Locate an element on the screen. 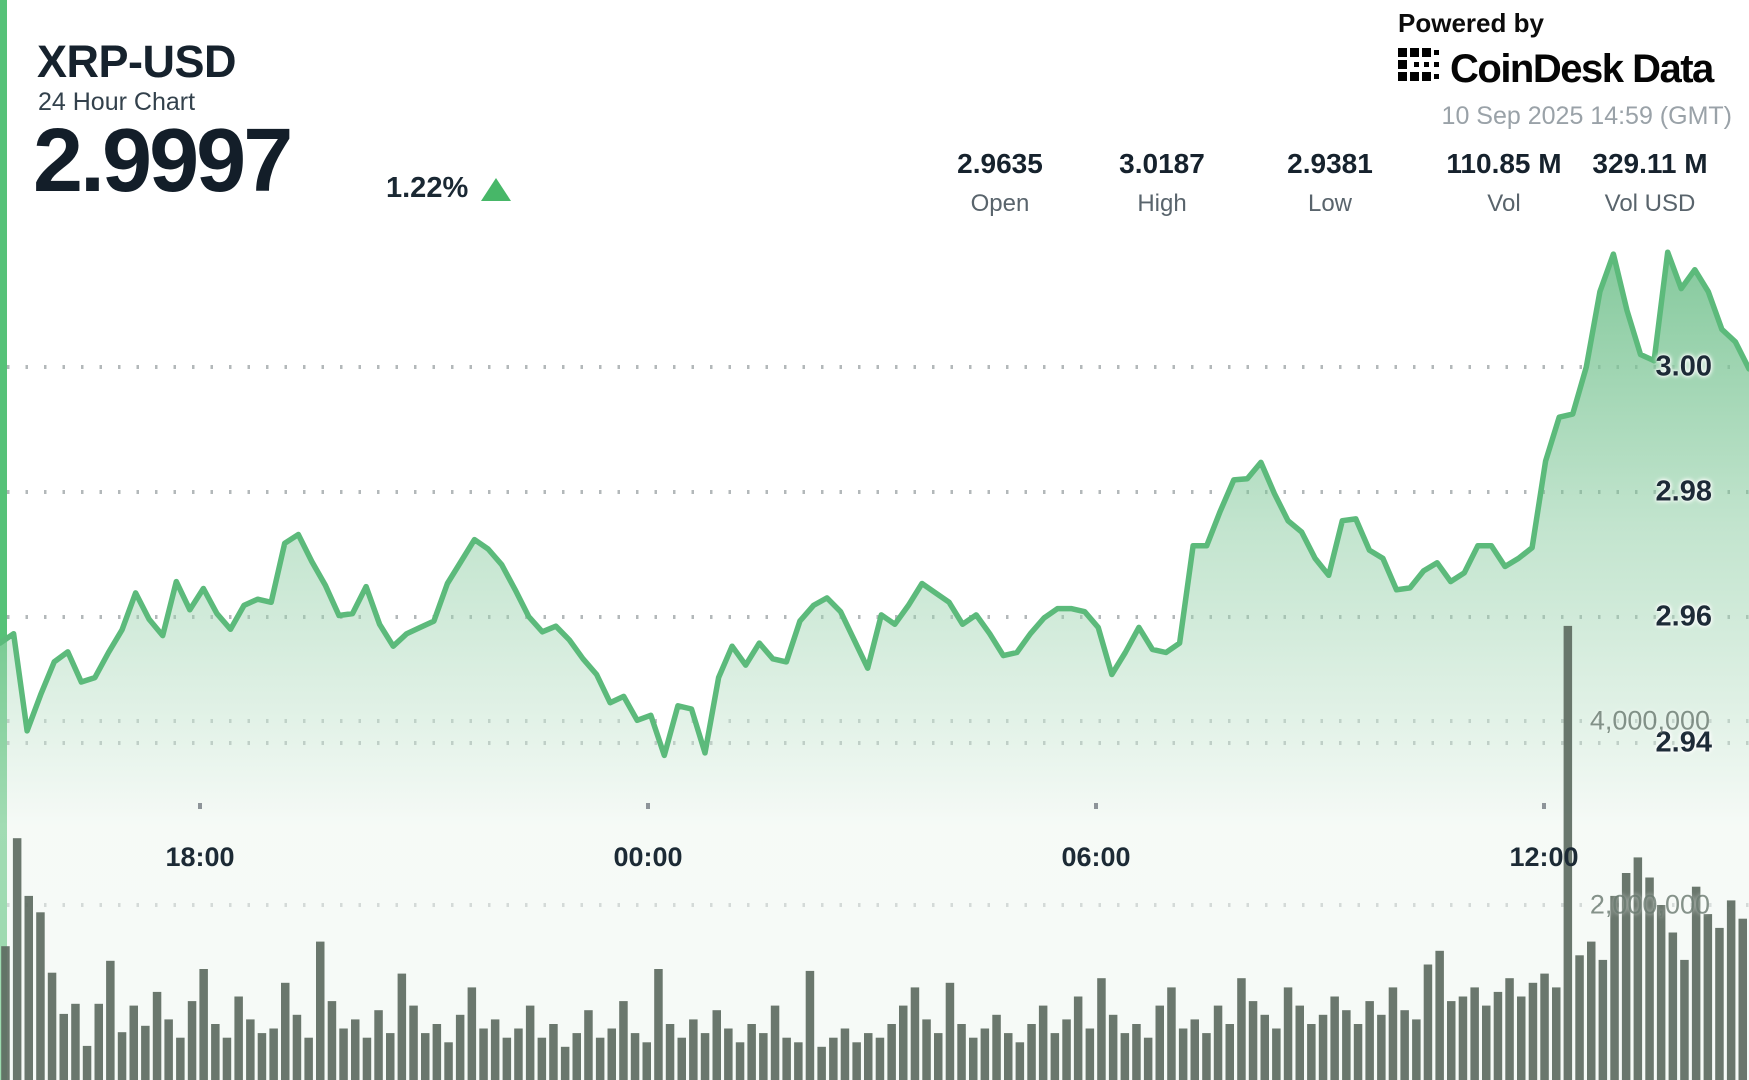  stat-value: 329.11 M is located at coordinates (1650, 163).